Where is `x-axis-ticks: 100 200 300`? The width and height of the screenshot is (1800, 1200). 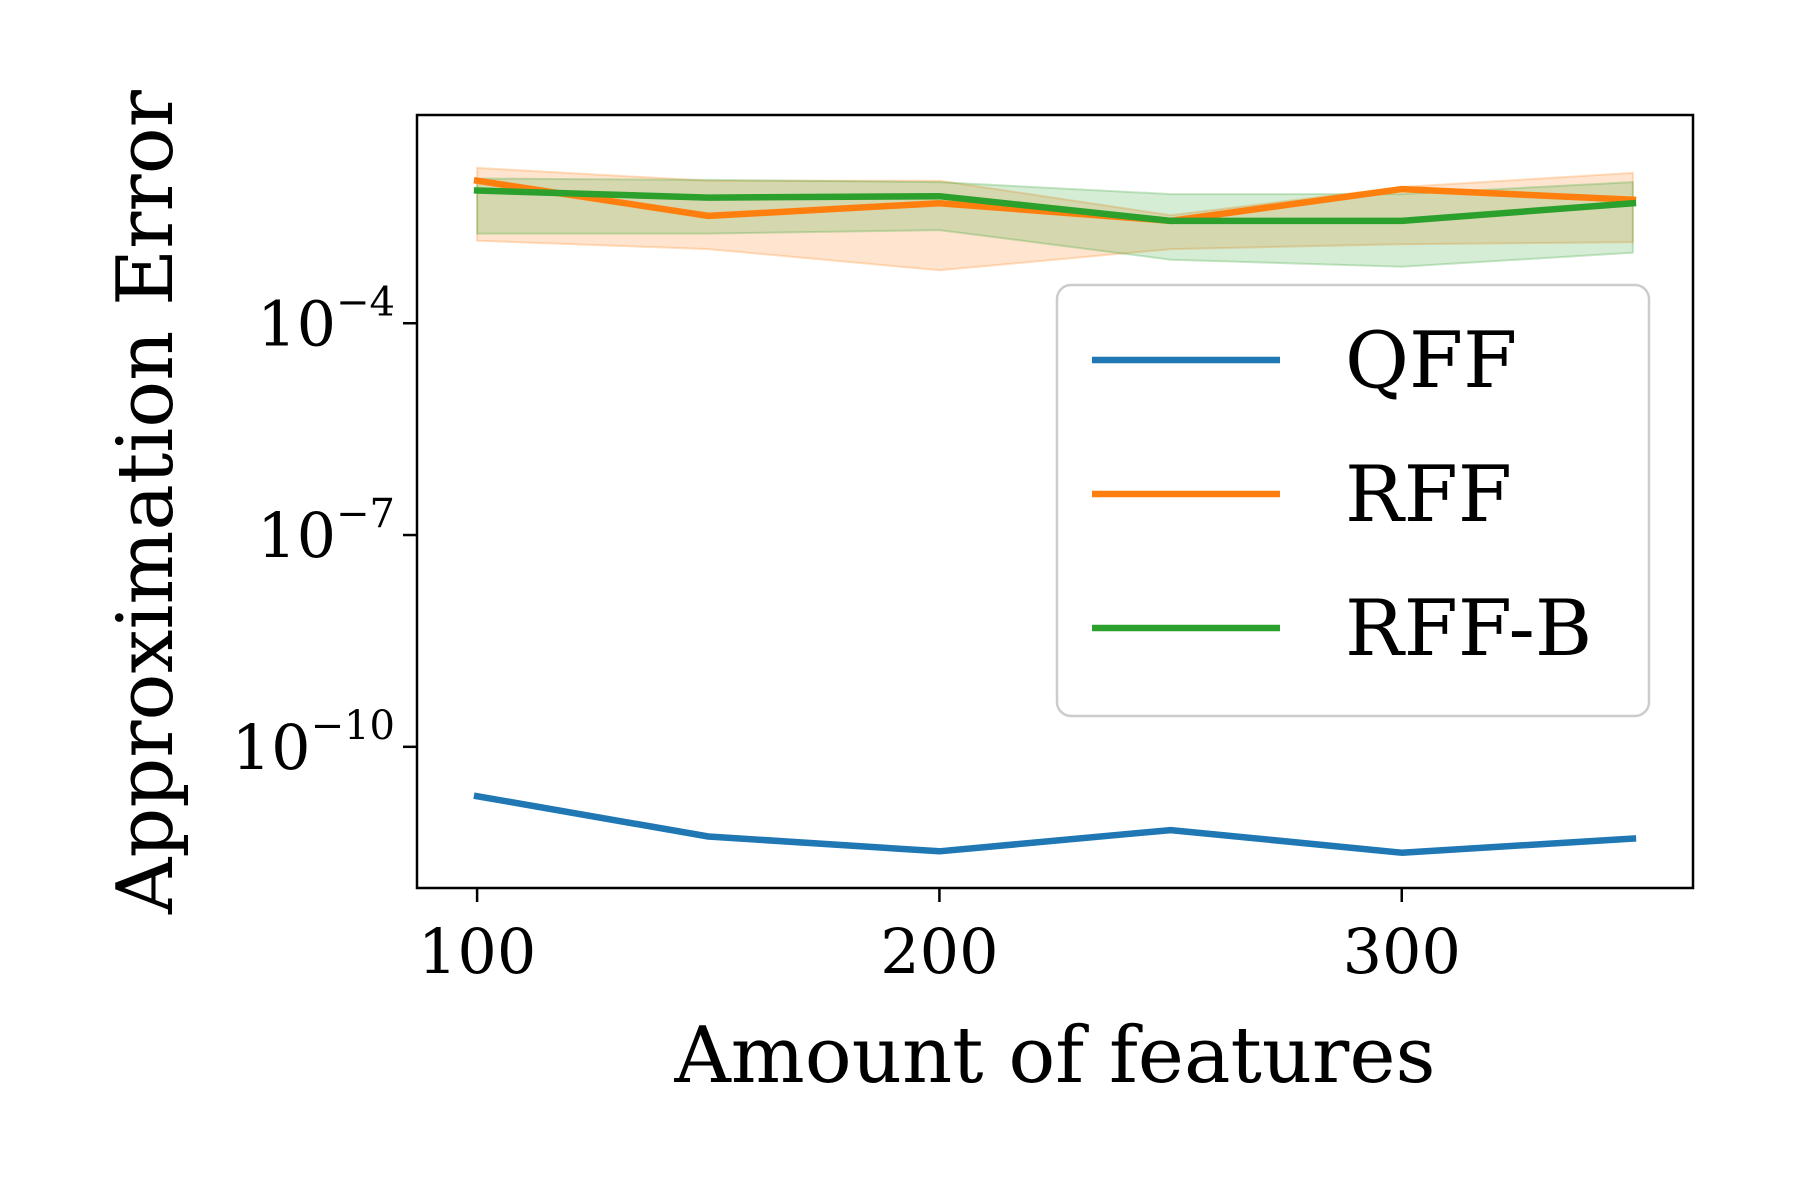 x-axis-ticks: 100 200 300 is located at coordinates (939, 938).